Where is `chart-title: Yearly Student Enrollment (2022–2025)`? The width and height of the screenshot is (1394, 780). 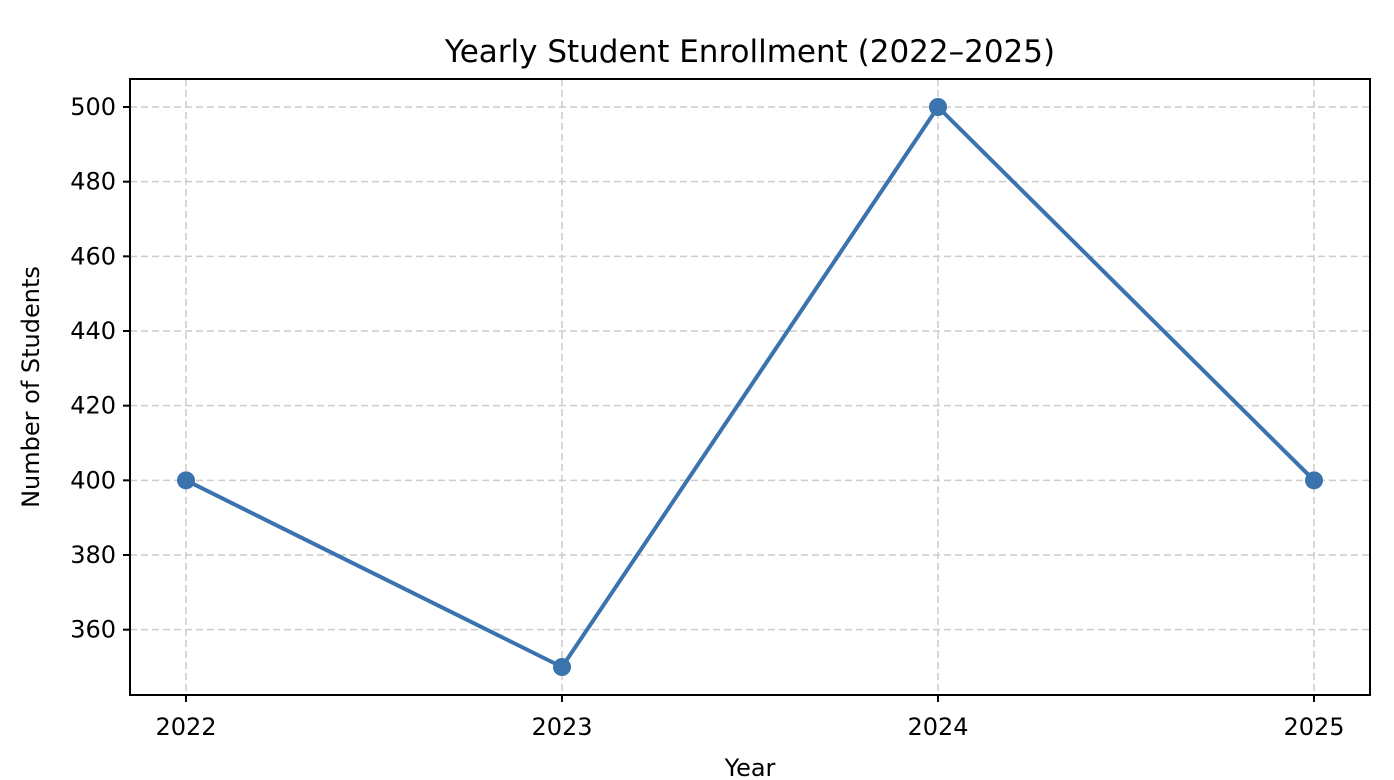 chart-title: Yearly Student Enrollment (2022–2025) is located at coordinates (749, 52).